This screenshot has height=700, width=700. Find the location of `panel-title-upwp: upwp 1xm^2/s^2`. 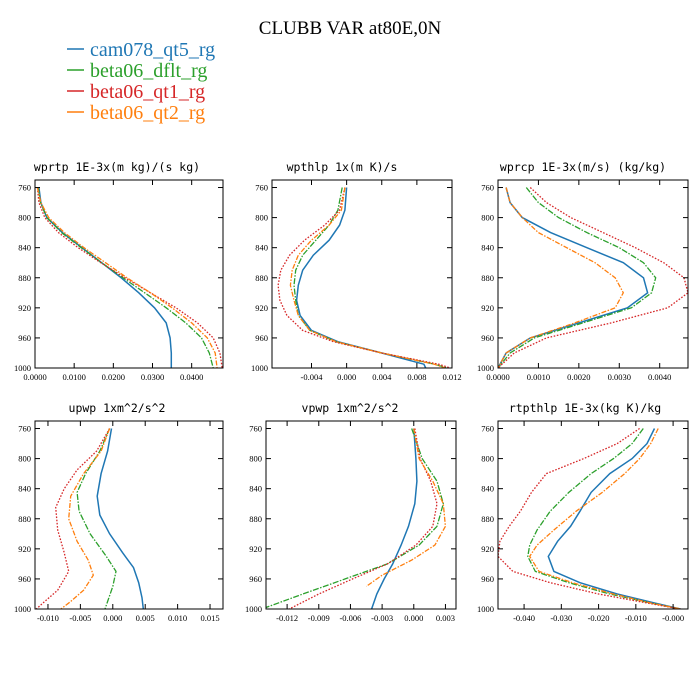

panel-title-upwp: upwp 1xm^2/s^2 is located at coordinates (117, 408).